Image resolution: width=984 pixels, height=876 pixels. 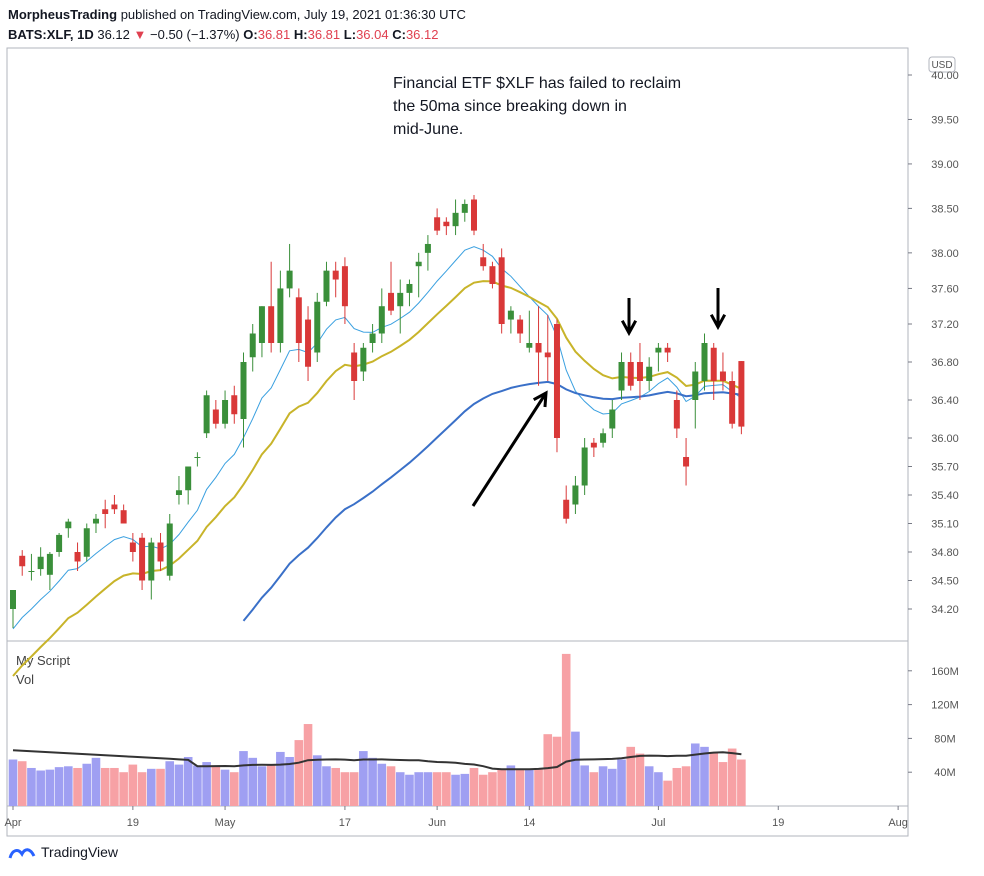 What do you see at coordinates (350, 34) in the screenshot?
I see `low-label: L:` at bounding box center [350, 34].